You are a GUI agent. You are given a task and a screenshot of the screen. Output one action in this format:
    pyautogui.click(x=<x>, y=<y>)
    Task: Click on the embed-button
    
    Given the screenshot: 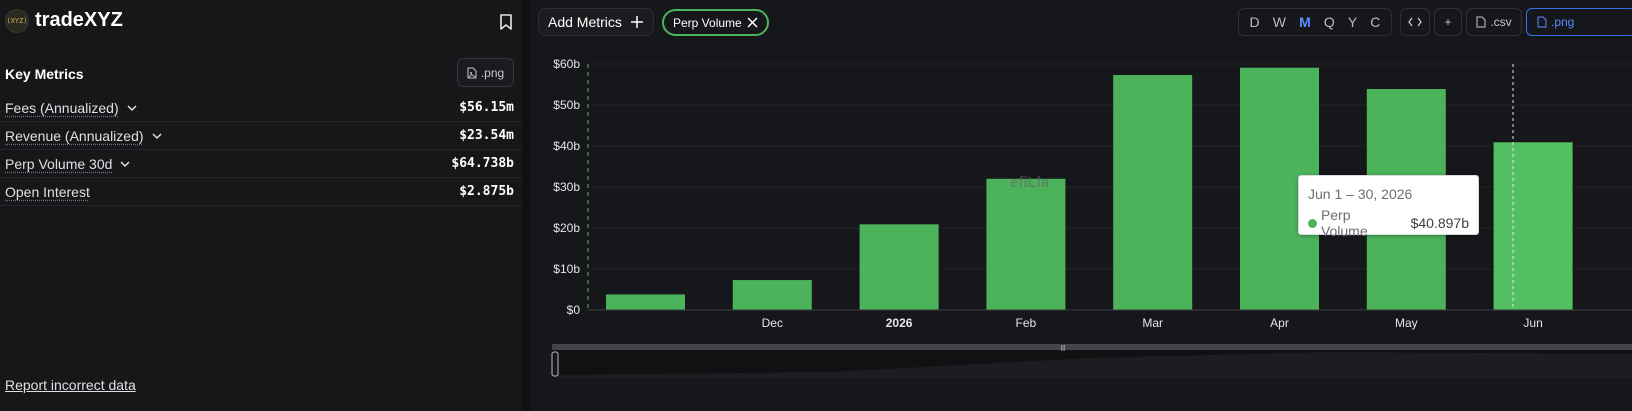 What is the action you would take?
    pyautogui.click(x=1415, y=22)
    